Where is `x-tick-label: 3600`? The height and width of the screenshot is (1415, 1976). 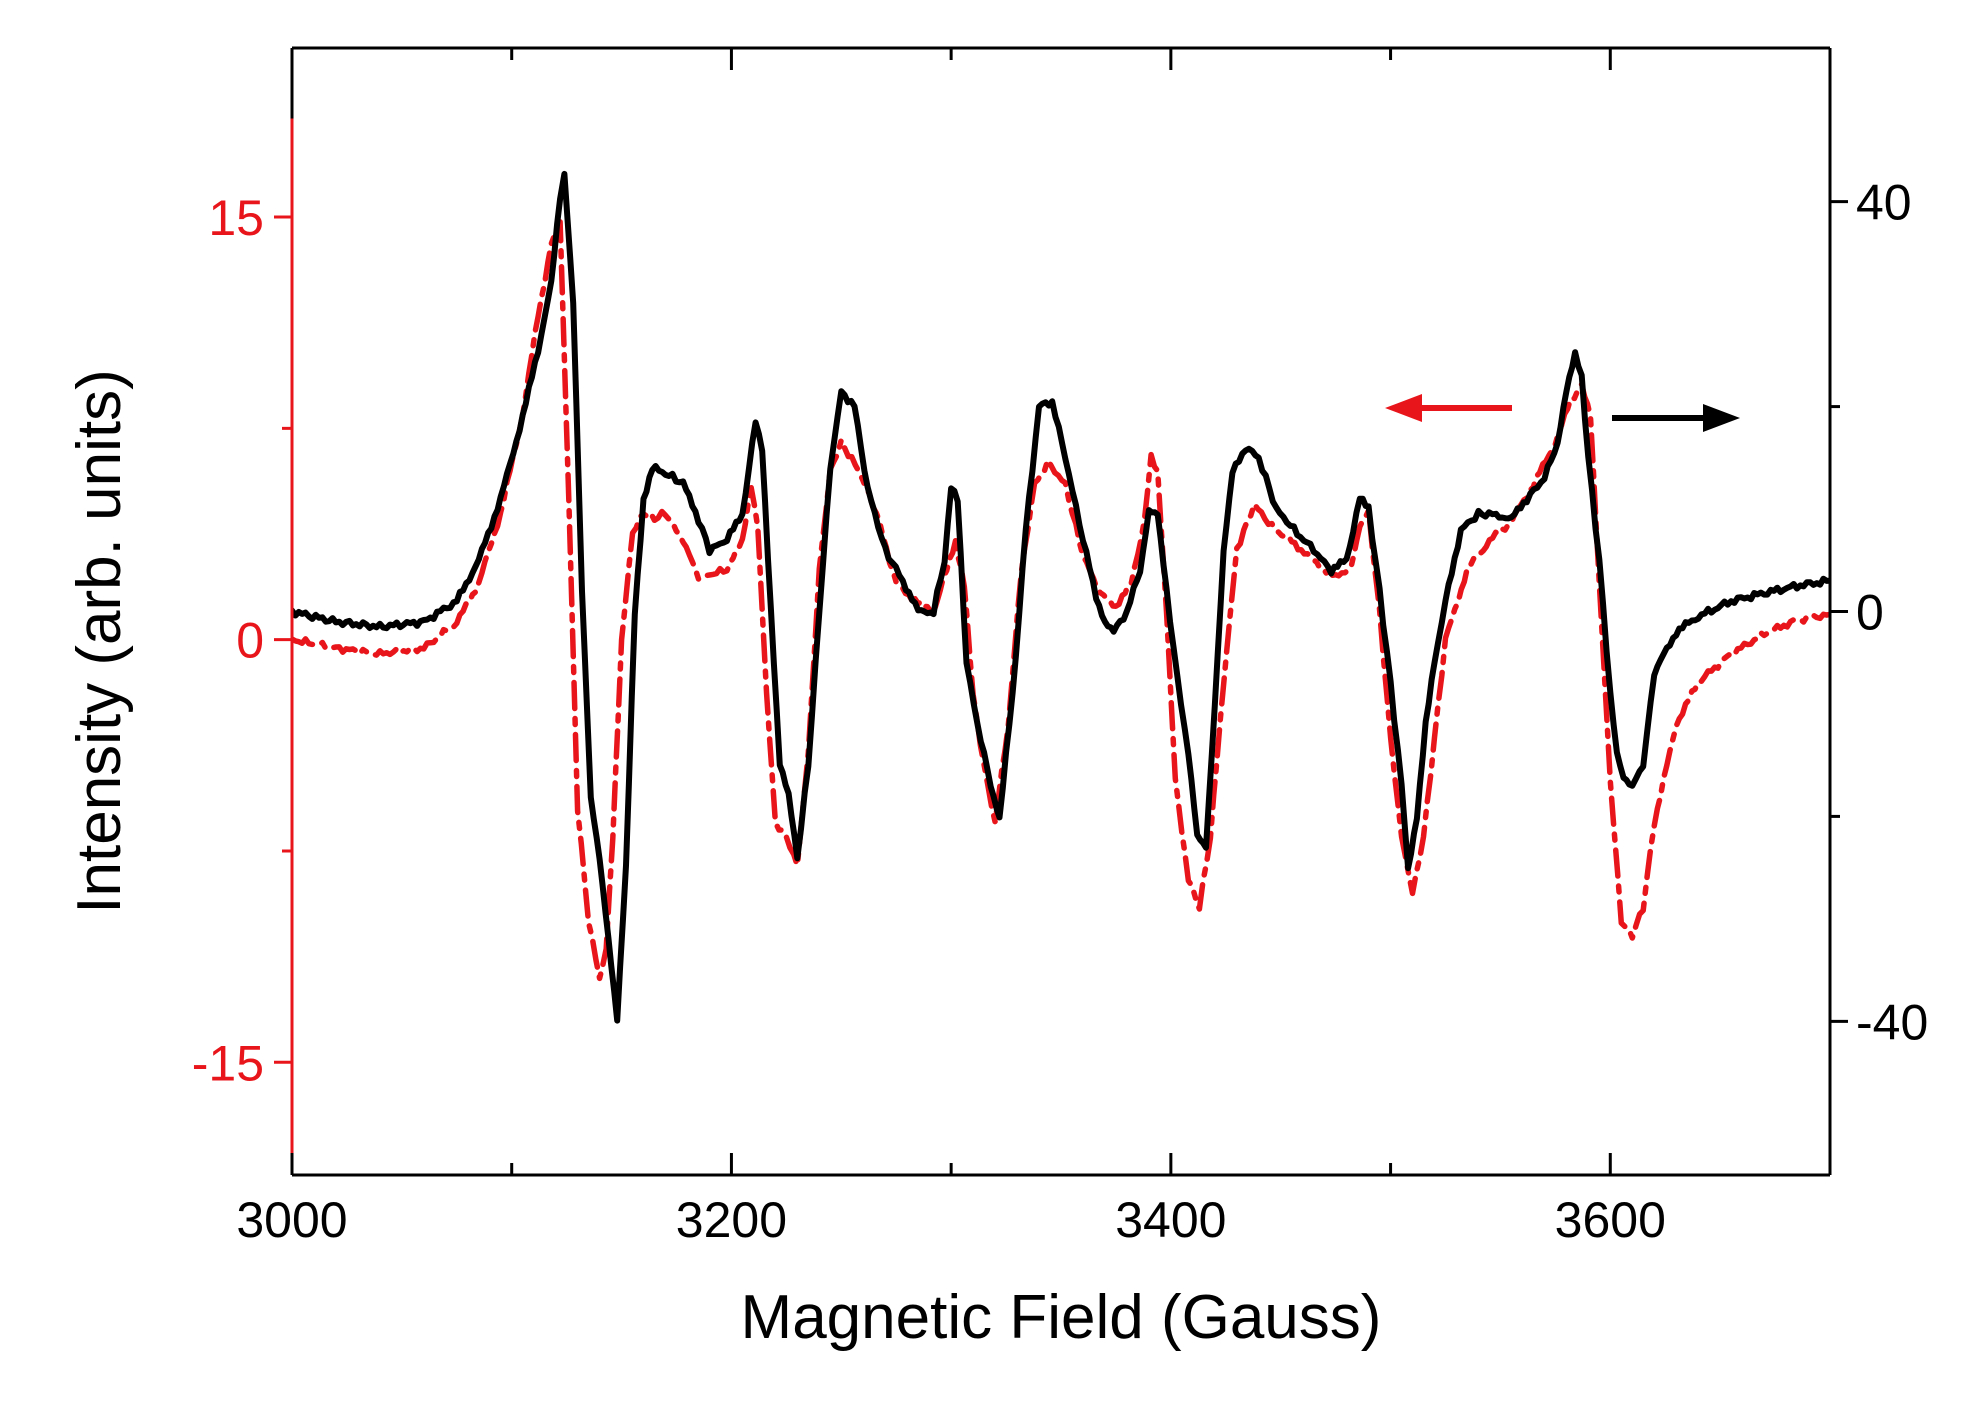 x-tick-label: 3600 is located at coordinates (1610, 1220).